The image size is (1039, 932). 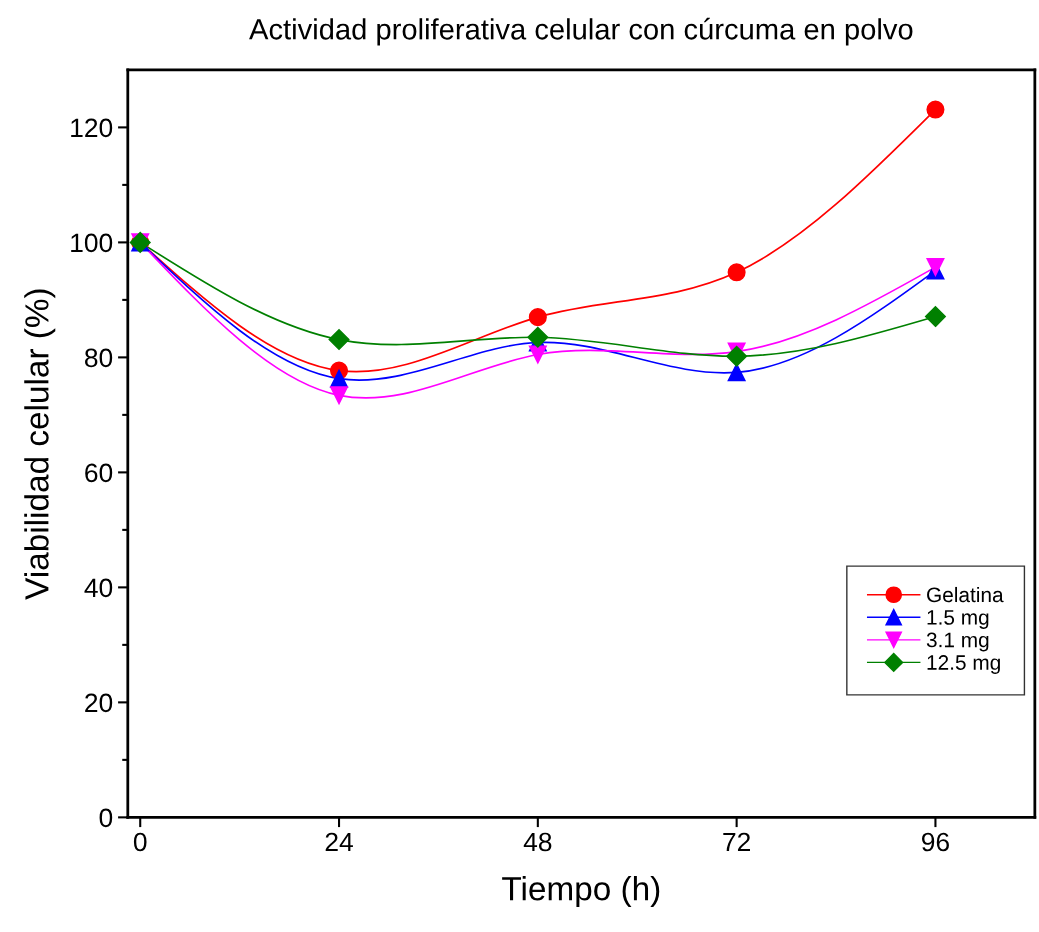 What do you see at coordinates (537, 842) in the screenshot?
I see `x-tick-label: 48` at bounding box center [537, 842].